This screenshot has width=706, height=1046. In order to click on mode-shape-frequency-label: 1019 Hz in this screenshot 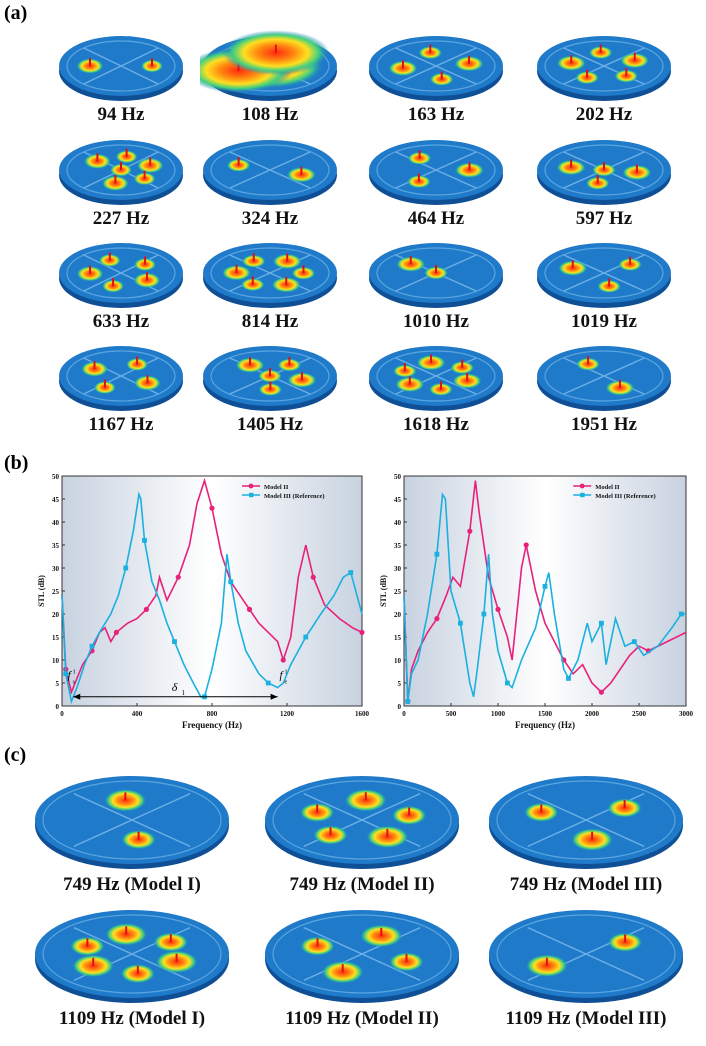, I will do `click(604, 321)`.